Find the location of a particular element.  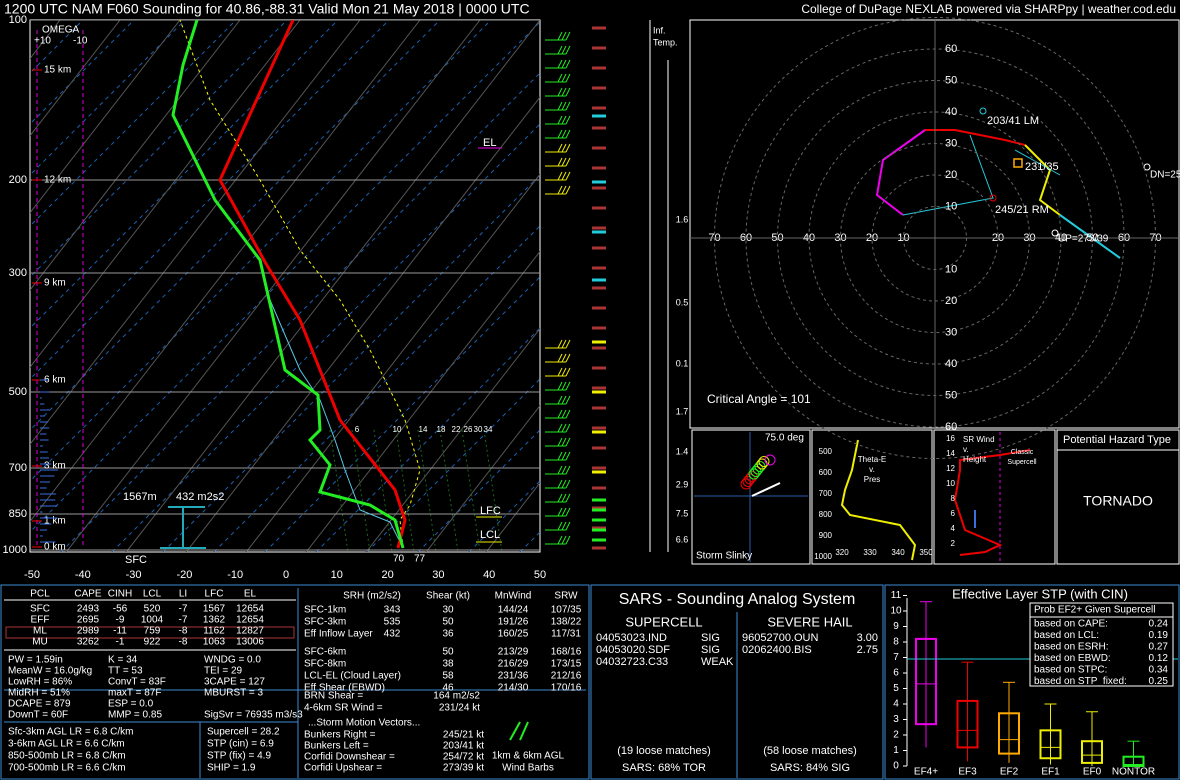

parcel-cell: 13006 is located at coordinates (250, 642).